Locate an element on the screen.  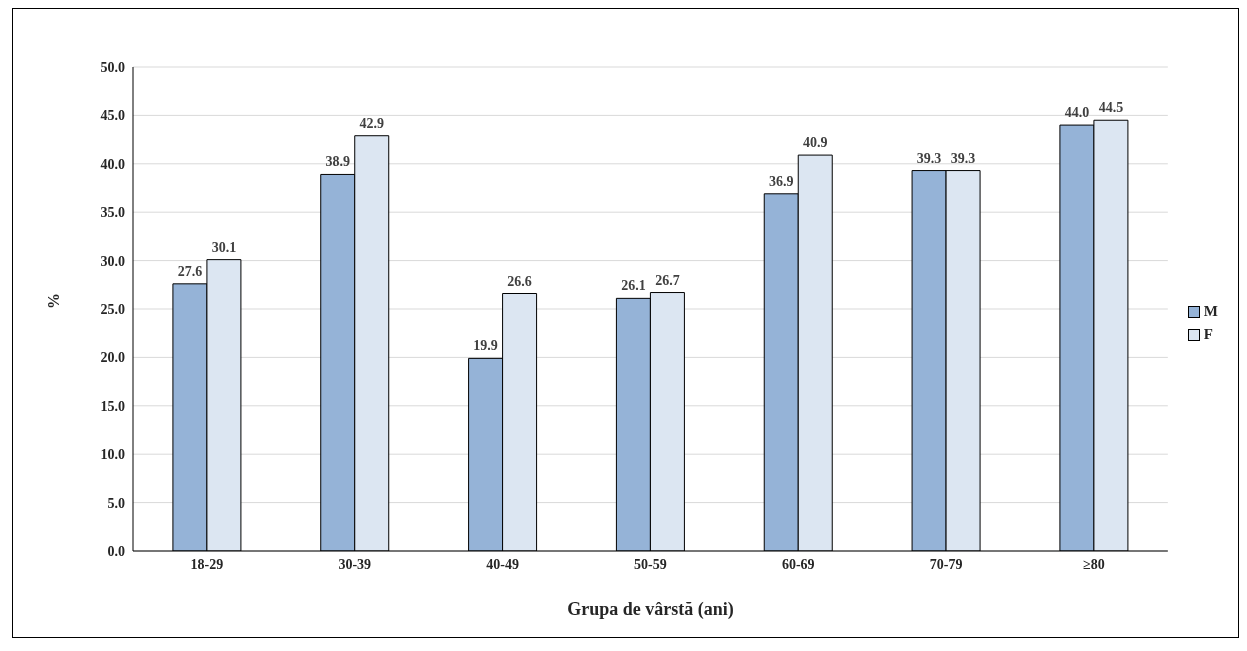
legend-label: F is located at coordinates (1208, 334).